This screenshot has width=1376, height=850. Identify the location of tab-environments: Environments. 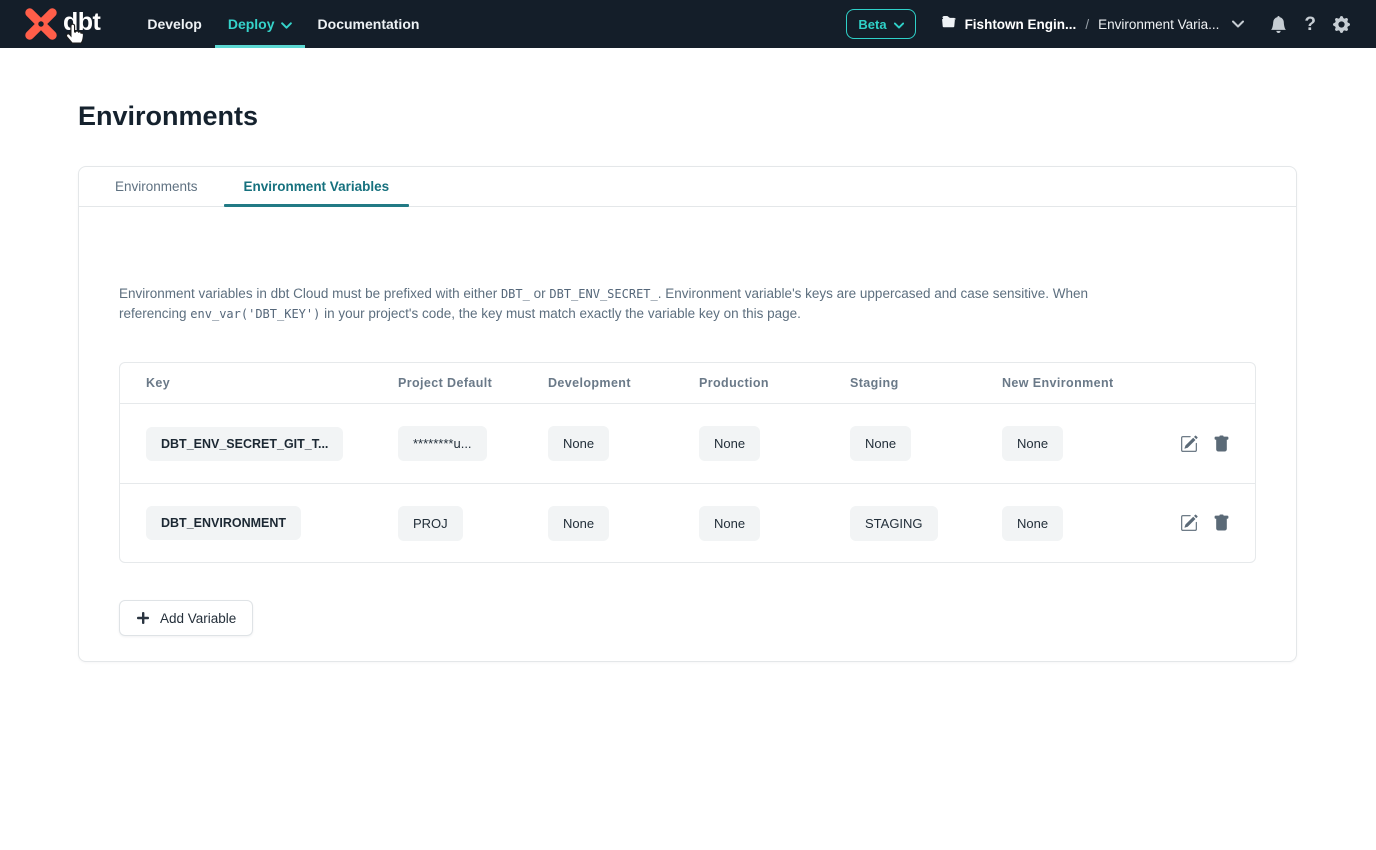
(156, 186).